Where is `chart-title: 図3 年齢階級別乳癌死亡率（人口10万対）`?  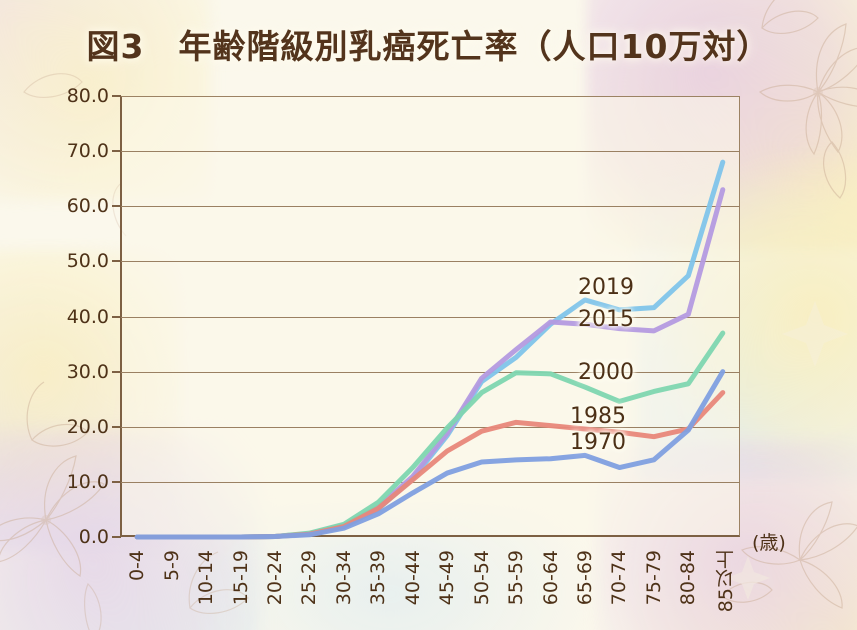 chart-title: 図3 年齢階級別乳癌死亡率（人口10万対） is located at coordinates (428, 46).